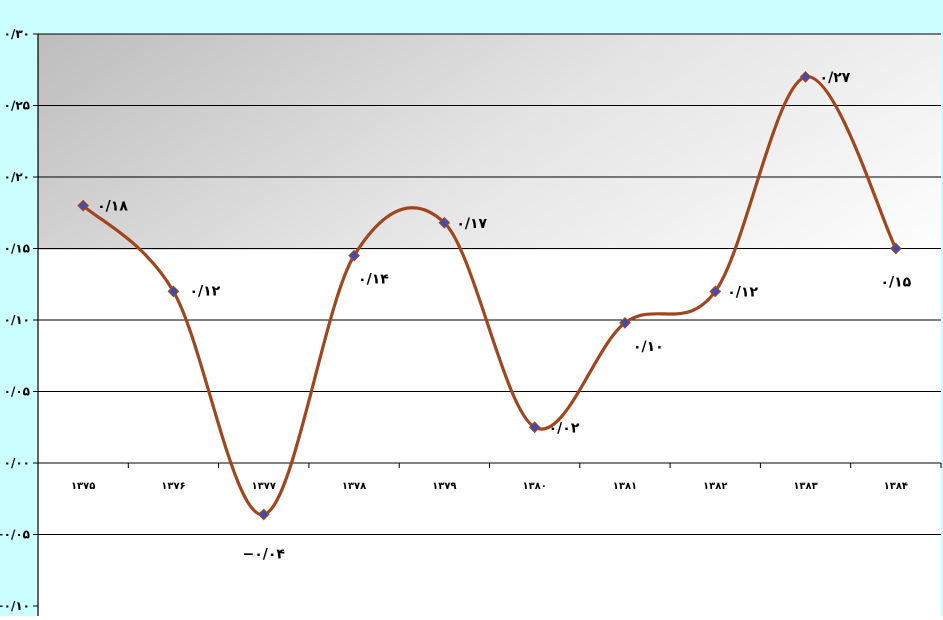  What do you see at coordinates (354, 486) in the screenshot?
I see `x-tick-label: ۱۳۷۸` at bounding box center [354, 486].